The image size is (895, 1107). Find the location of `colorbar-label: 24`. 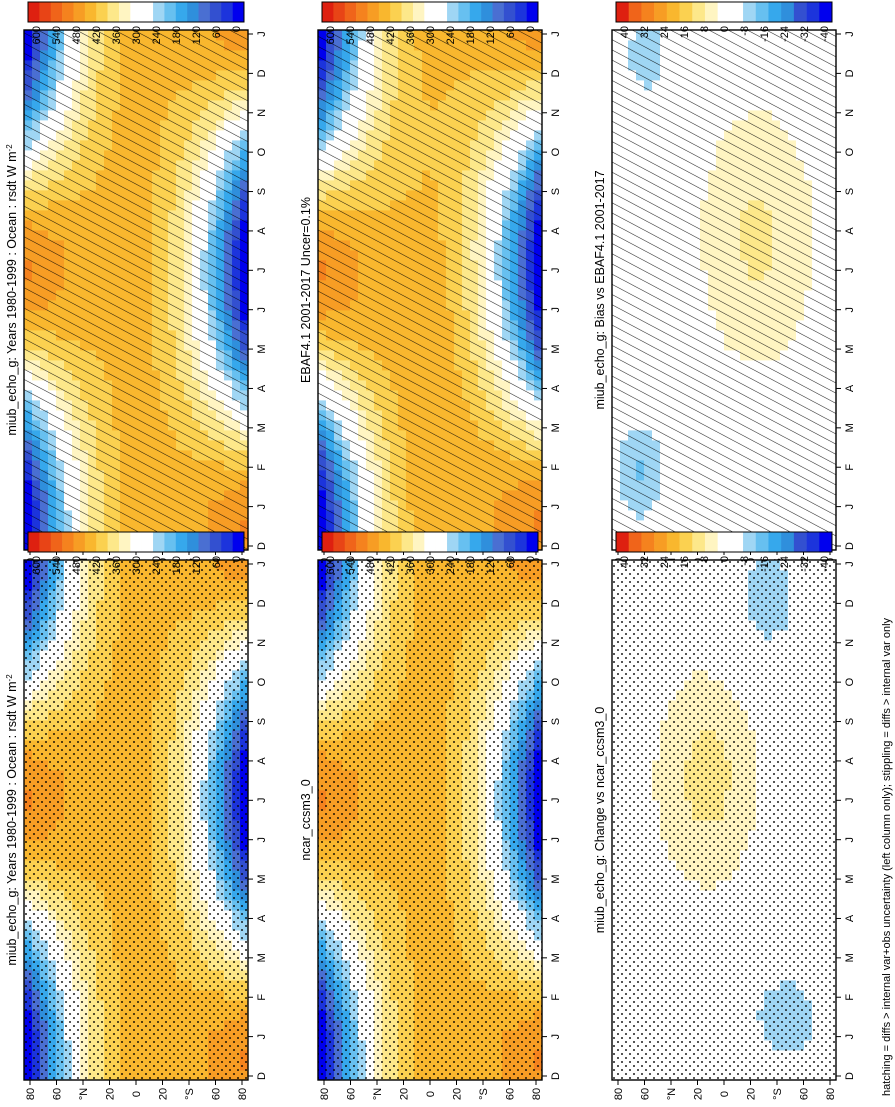

colorbar-label: 24 is located at coordinates (665, 32).